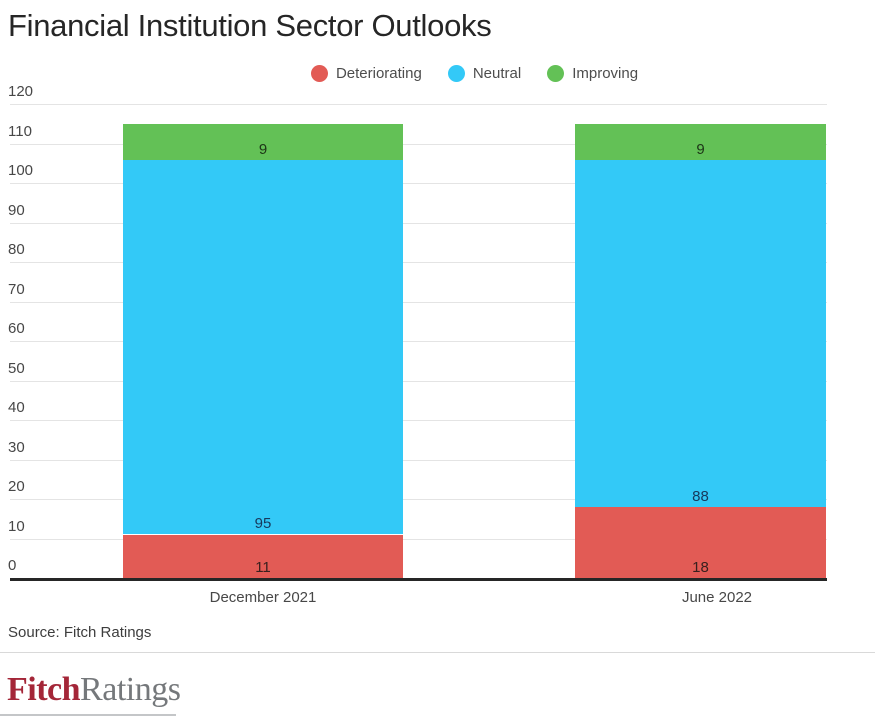 The width and height of the screenshot is (875, 718). I want to click on y-axis-tick-10: 10, so click(16, 526).